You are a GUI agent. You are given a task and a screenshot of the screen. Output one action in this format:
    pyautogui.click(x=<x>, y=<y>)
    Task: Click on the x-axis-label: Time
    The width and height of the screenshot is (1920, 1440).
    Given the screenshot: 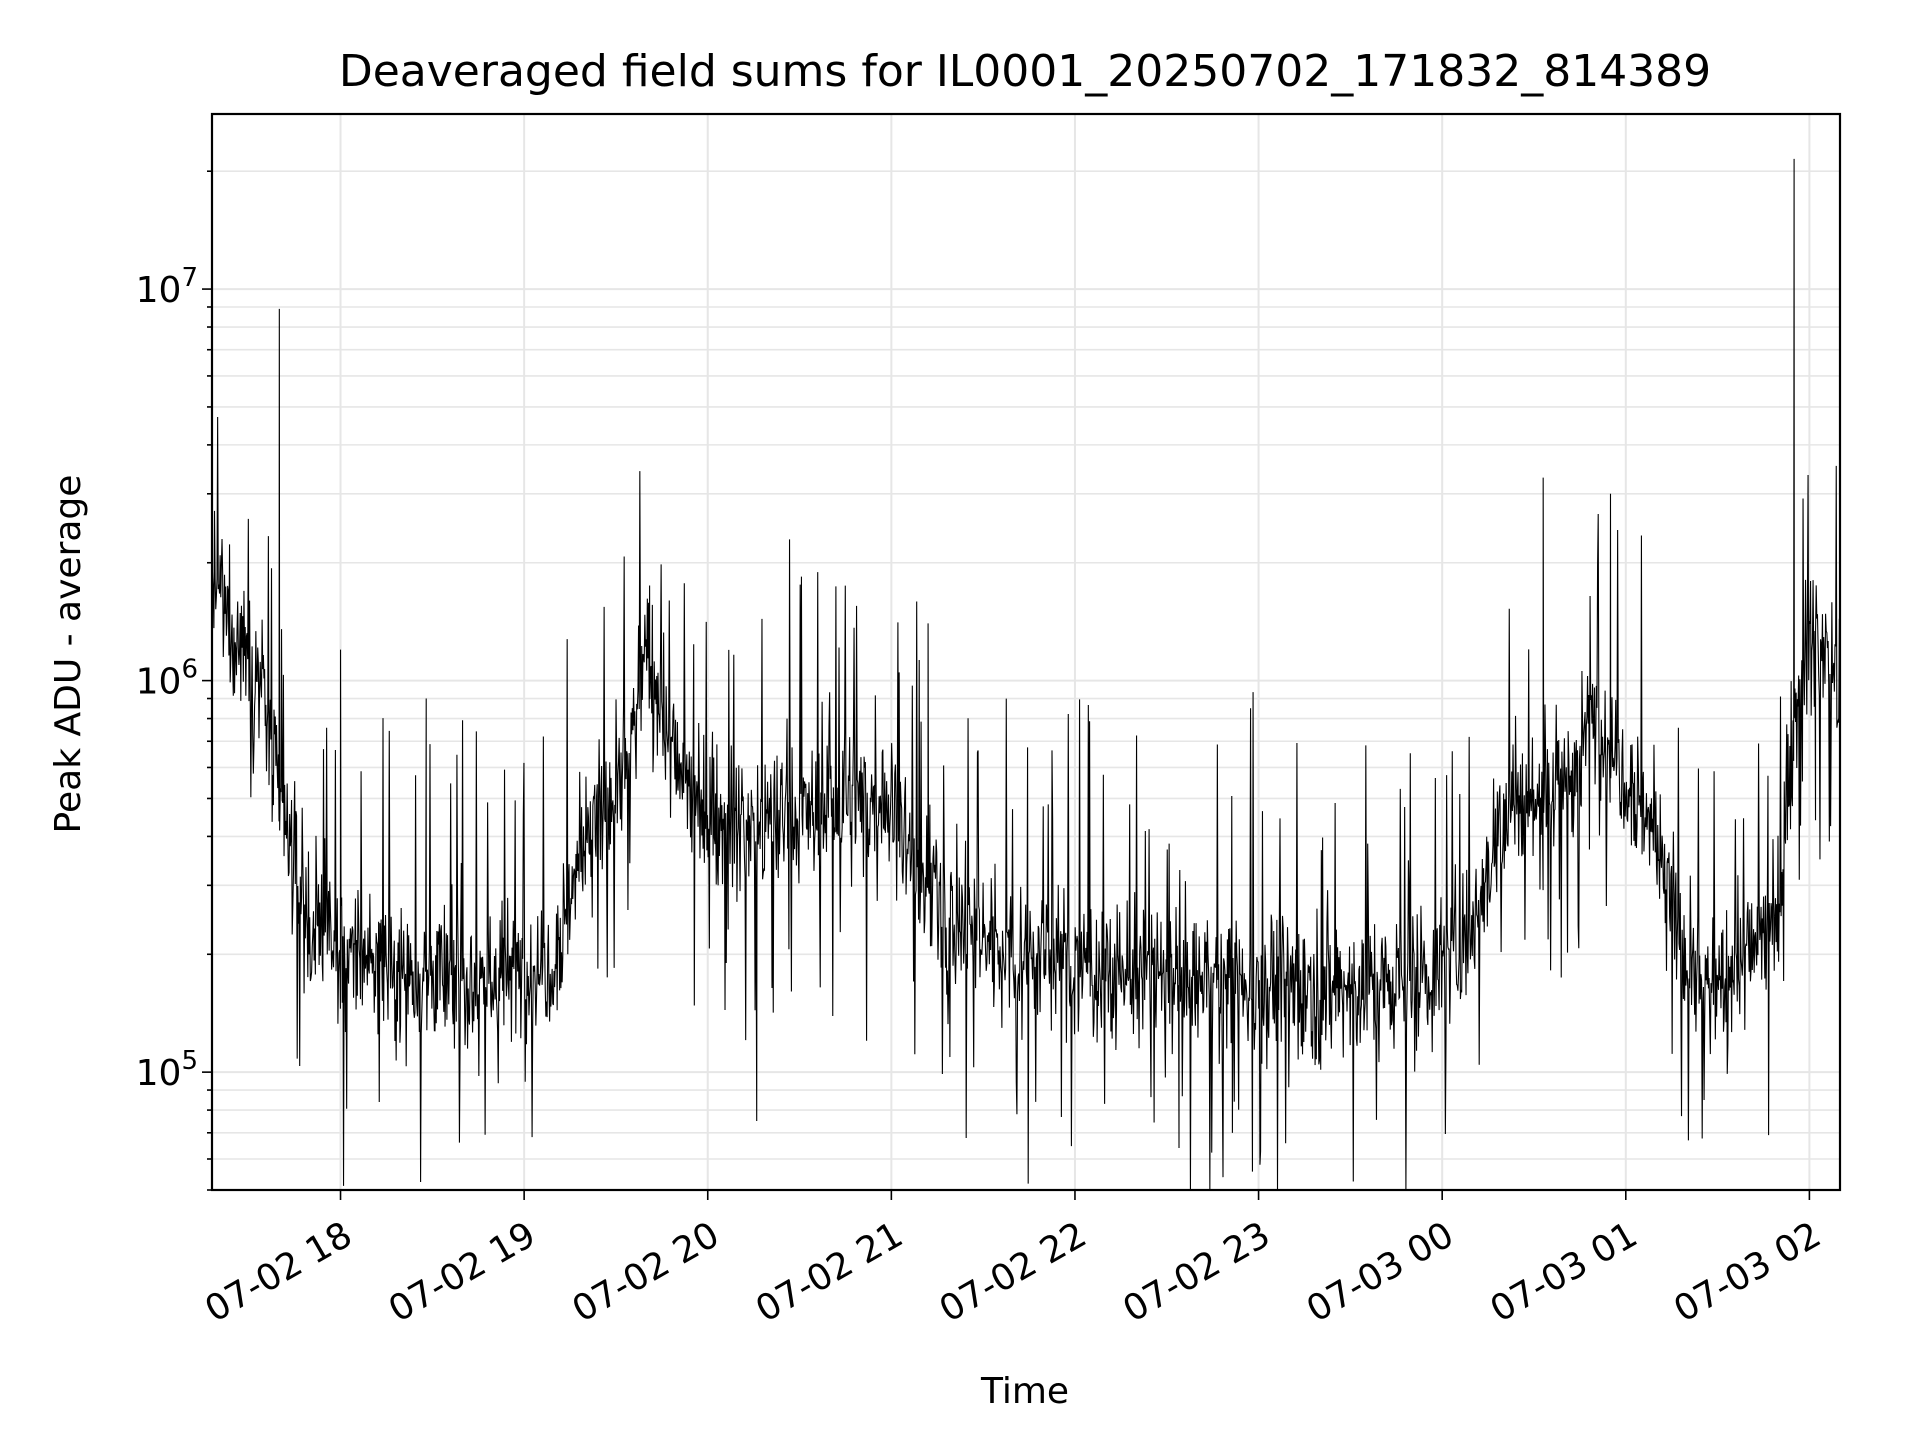 What is the action you would take?
    pyautogui.click(x=1024, y=1391)
    